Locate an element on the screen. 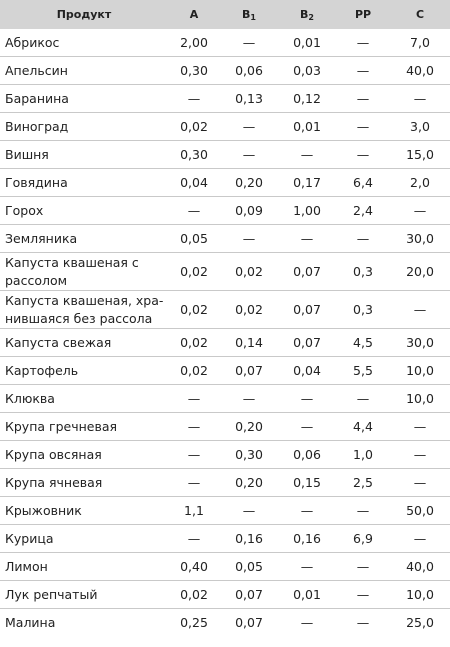  table-row: Клюква — — — —10,0 is located at coordinates (225, 398).